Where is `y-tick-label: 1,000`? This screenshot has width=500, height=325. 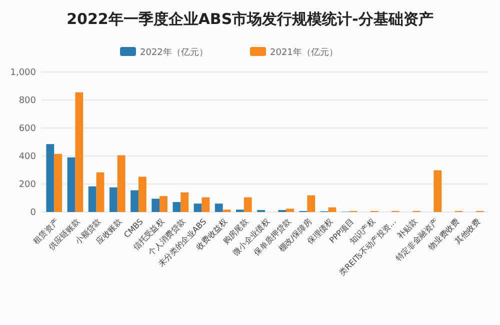
y-tick-label: 1,000 is located at coordinates (23, 73).